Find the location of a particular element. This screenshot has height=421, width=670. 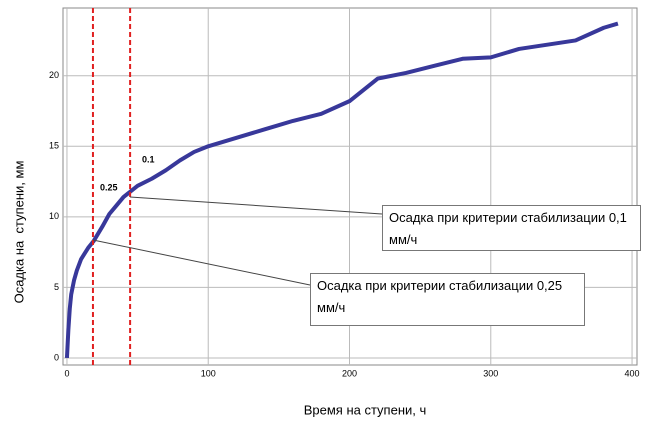

y-tick-label: 20 is located at coordinates (54, 75).